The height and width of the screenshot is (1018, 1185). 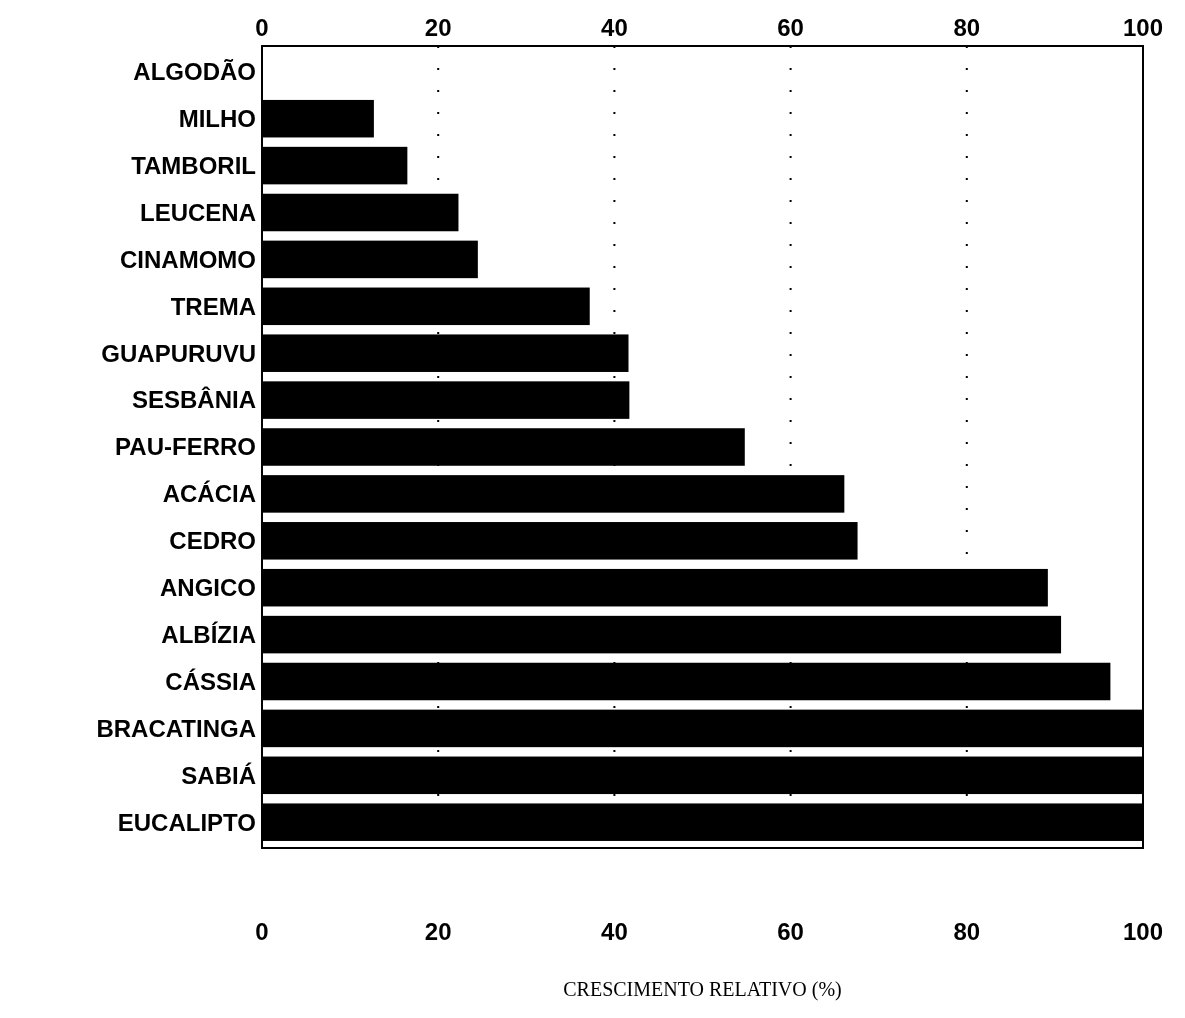 What do you see at coordinates (967, 27) in the screenshot?
I see `x-tick-label: 80` at bounding box center [967, 27].